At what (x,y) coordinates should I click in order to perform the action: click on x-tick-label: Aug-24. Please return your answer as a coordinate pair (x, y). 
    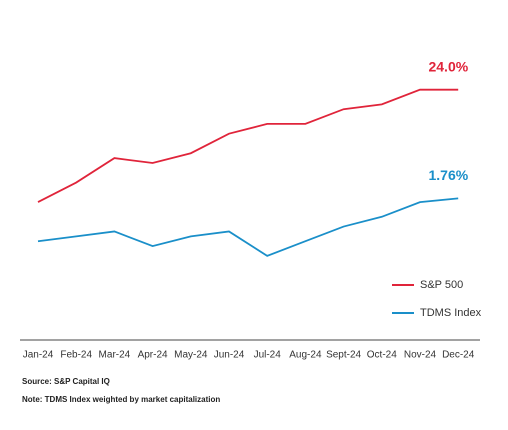
    Looking at the image, I should click on (305, 355).